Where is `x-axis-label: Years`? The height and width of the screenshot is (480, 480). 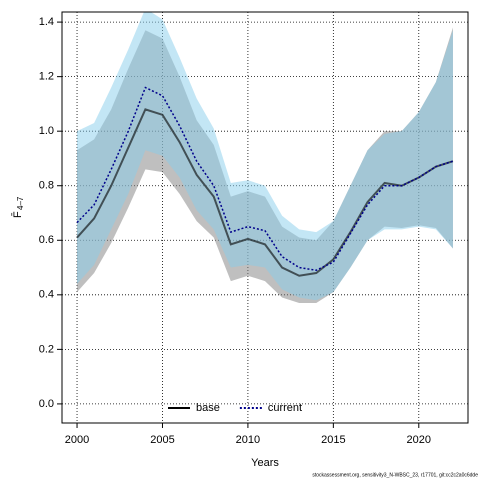
x-axis-label: Years is located at coordinates (265, 463).